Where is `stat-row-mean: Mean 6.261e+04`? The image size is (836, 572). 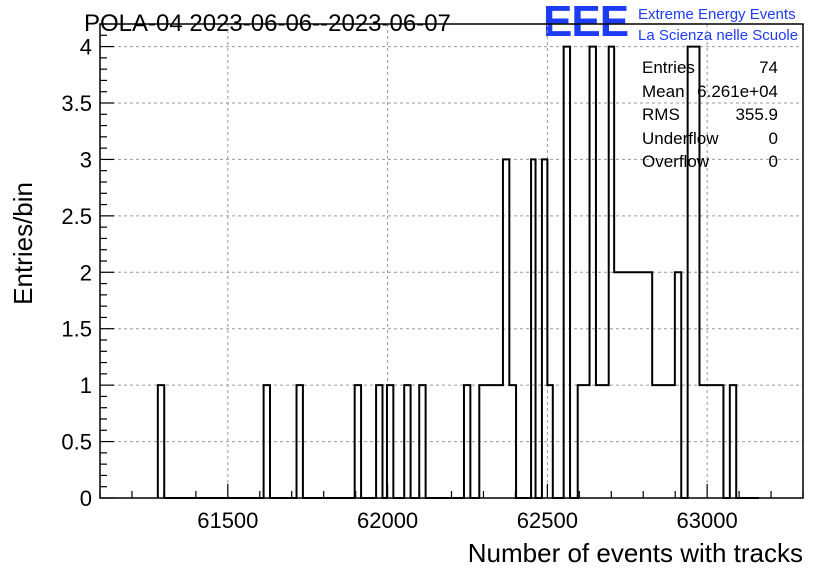
stat-row-mean: Mean 6.261e+04 is located at coordinates (710, 94).